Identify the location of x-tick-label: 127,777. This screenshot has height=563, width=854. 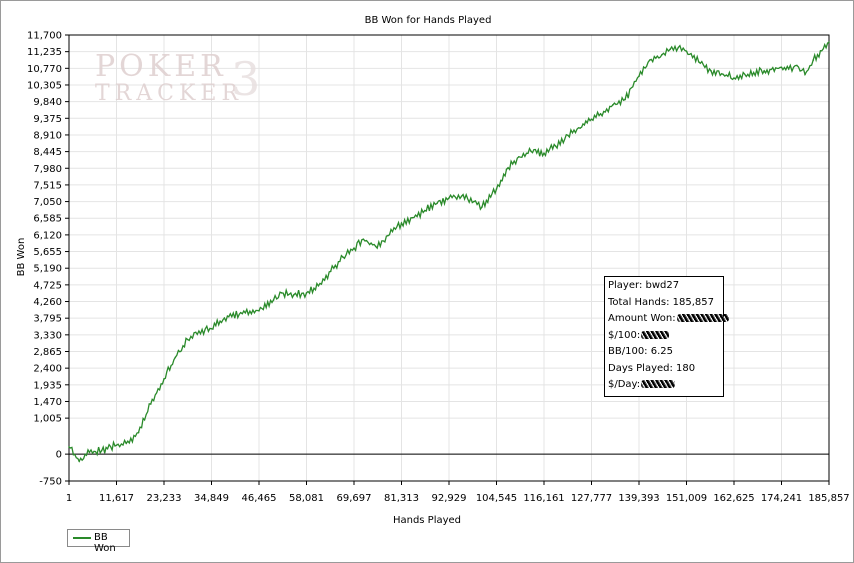
(591, 498).